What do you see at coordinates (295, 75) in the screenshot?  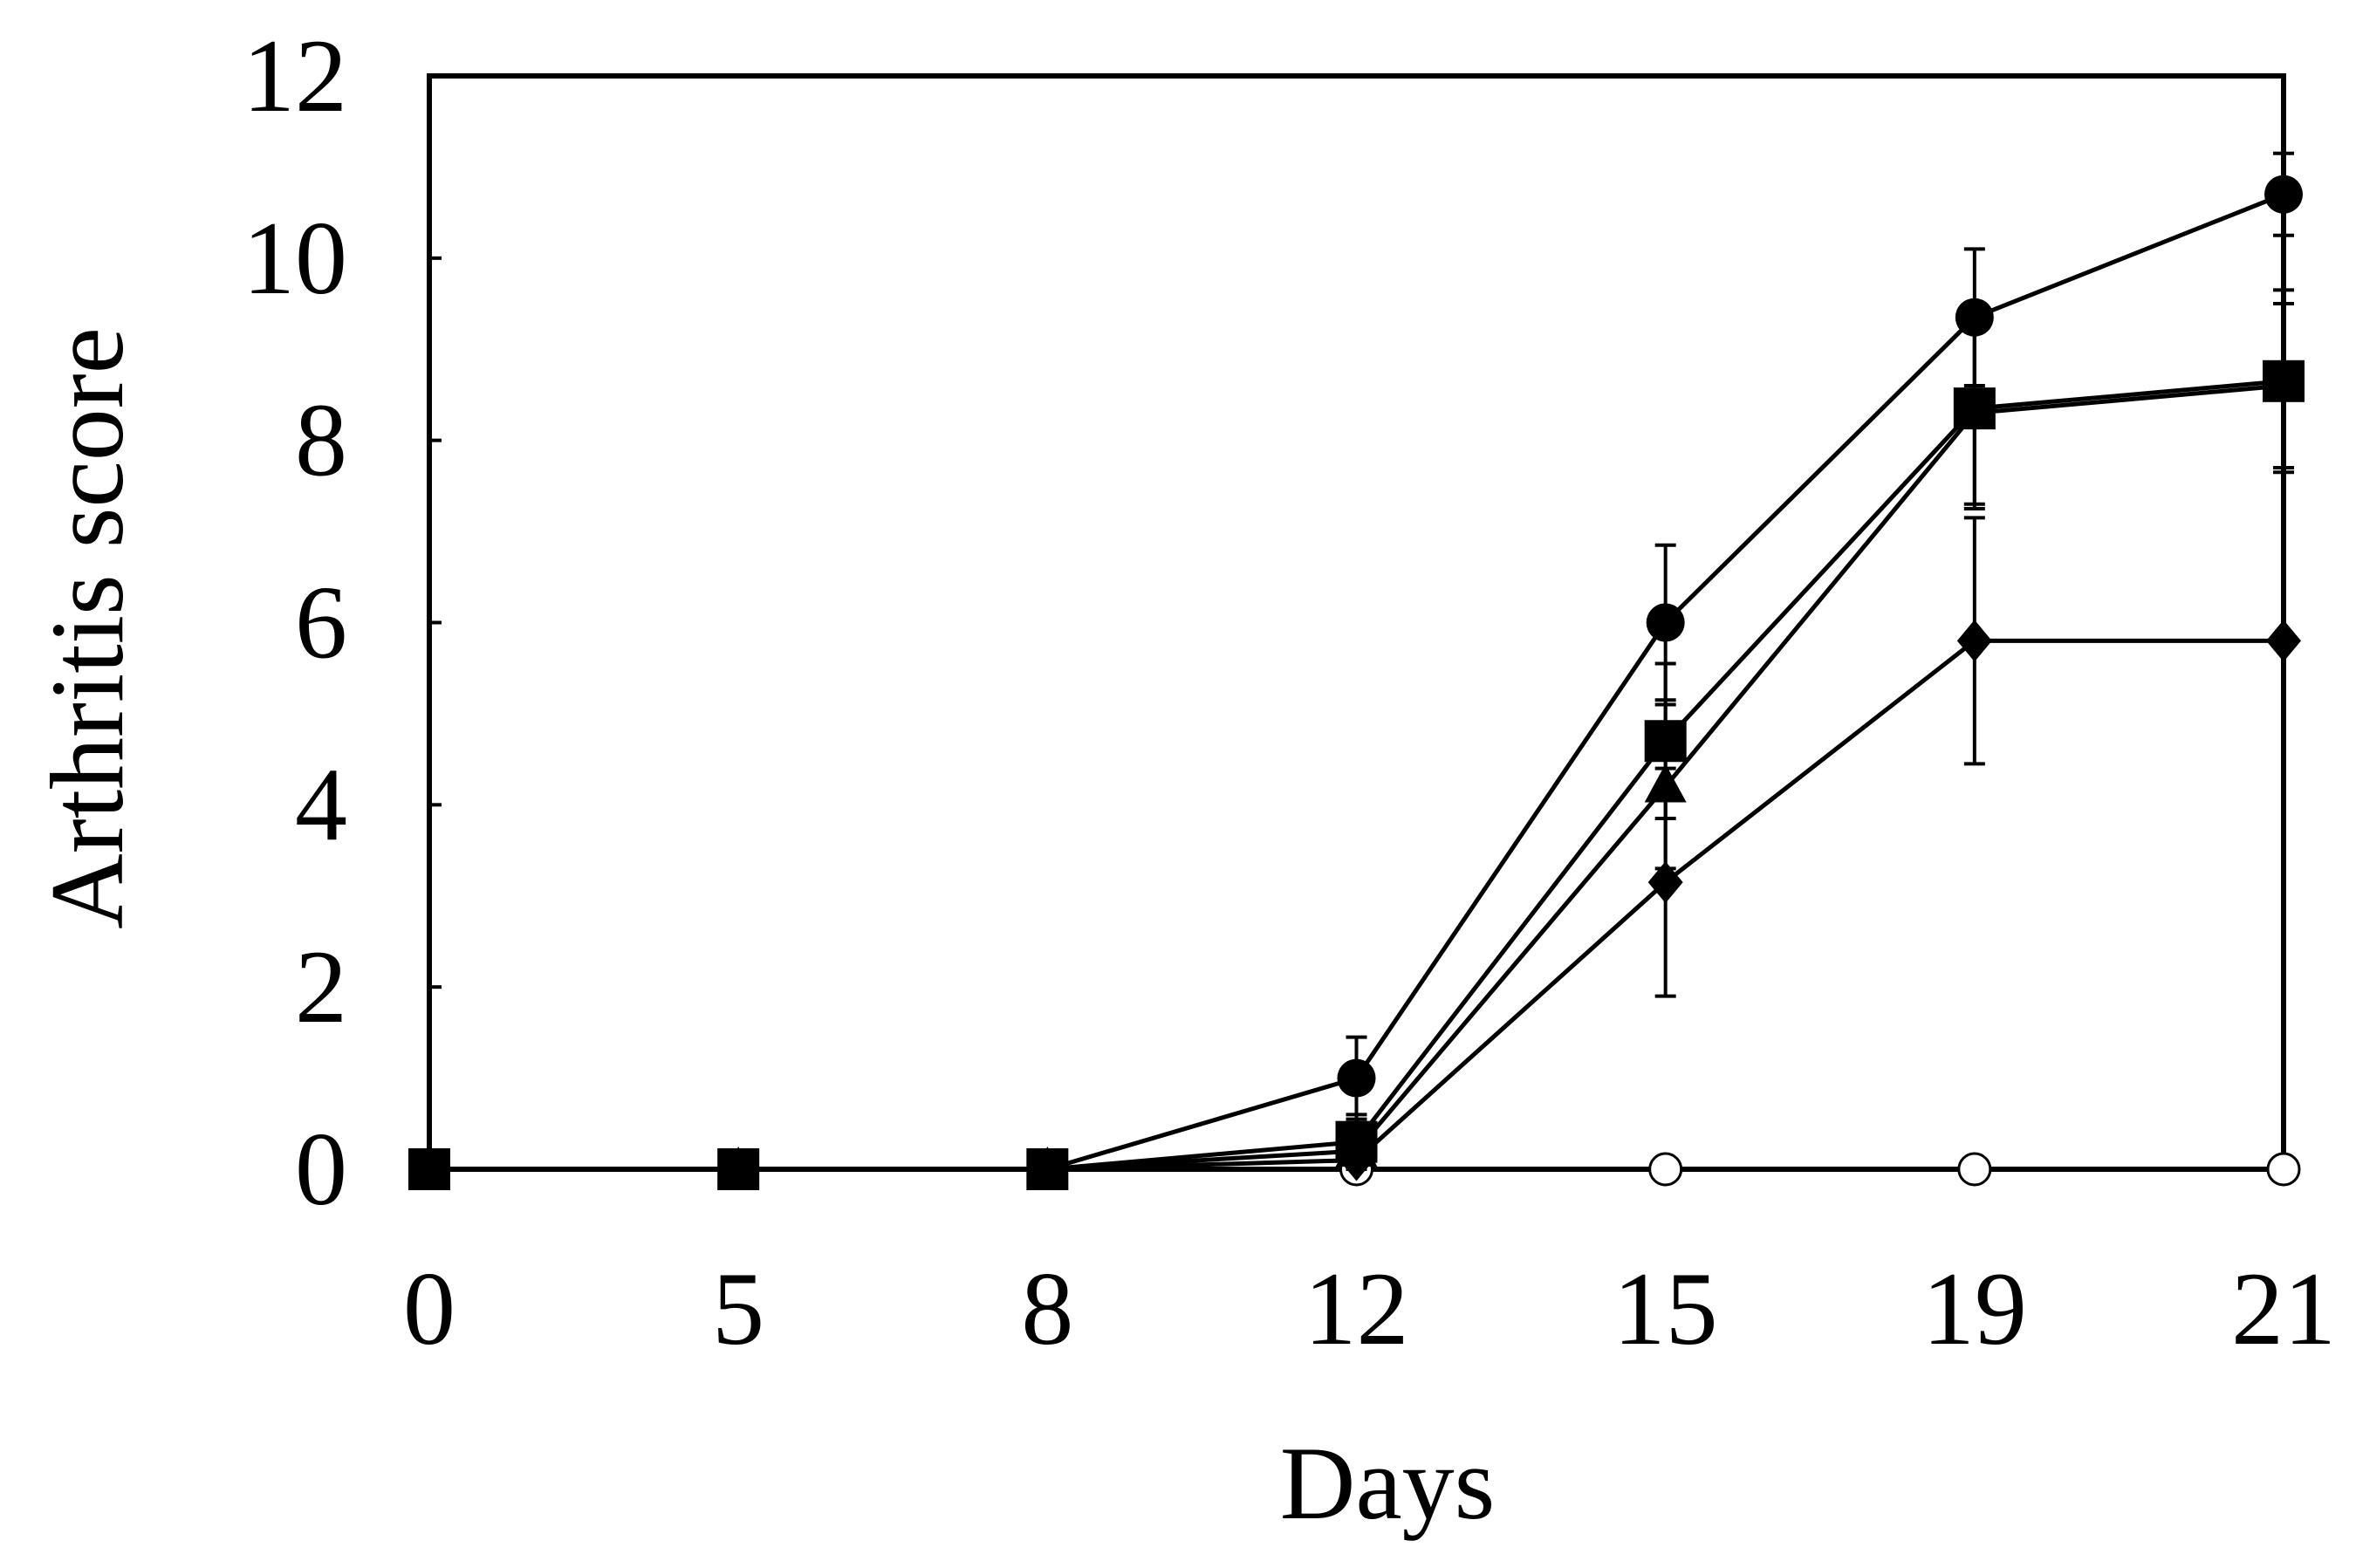 I see `y-tick-label: 12` at bounding box center [295, 75].